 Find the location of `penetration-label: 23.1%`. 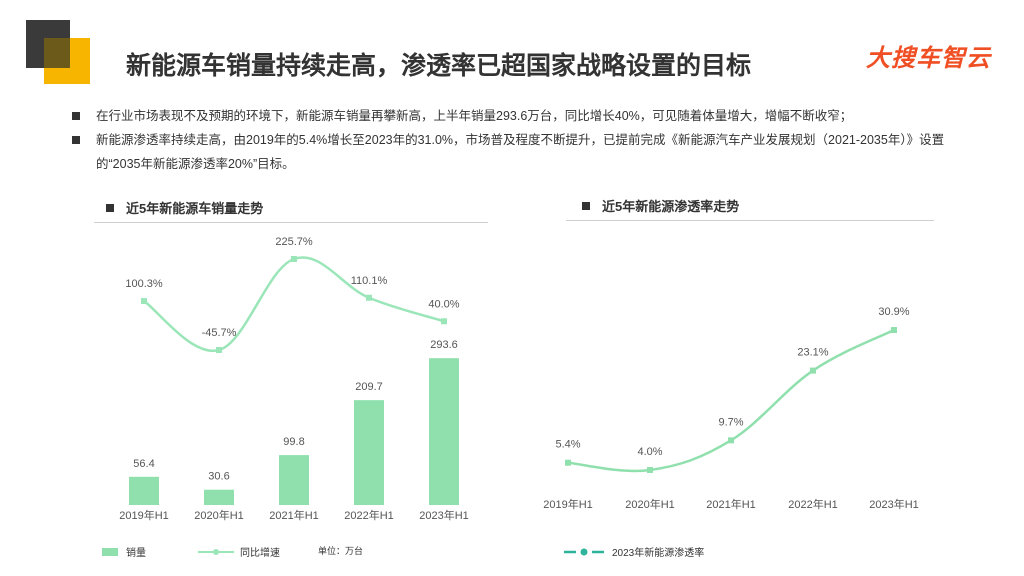

penetration-label: 23.1% is located at coordinates (812, 353).